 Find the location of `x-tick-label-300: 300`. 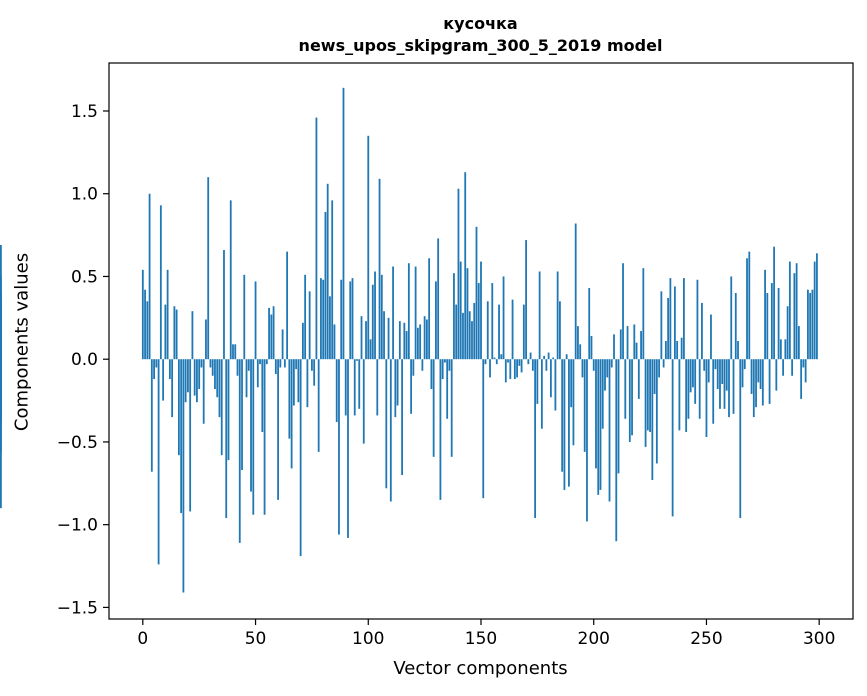

x-tick-label-300: 300 is located at coordinates (819, 639).